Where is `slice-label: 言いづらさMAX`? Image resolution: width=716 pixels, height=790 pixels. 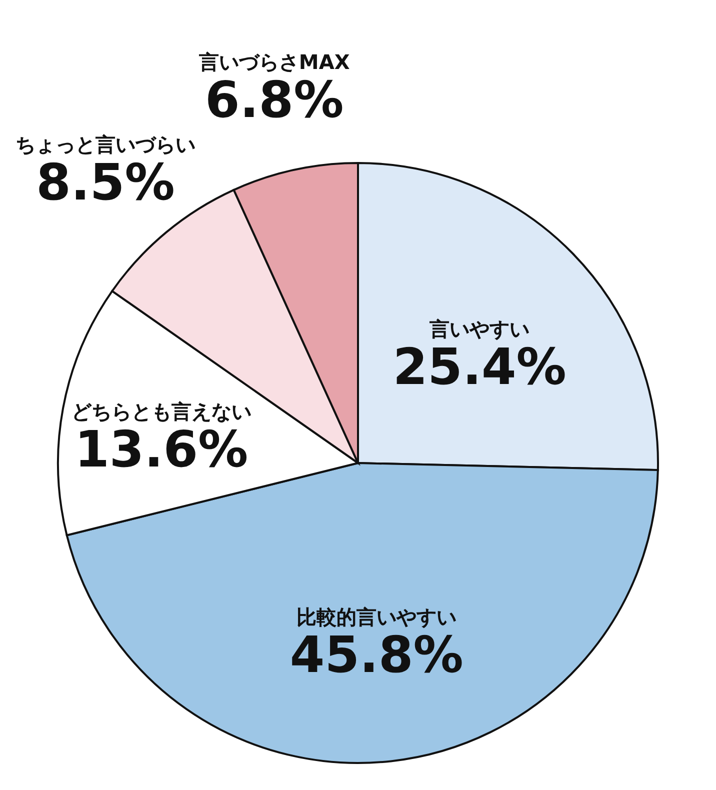 slice-label: 言いづらさMAX is located at coordinates (274, 62).